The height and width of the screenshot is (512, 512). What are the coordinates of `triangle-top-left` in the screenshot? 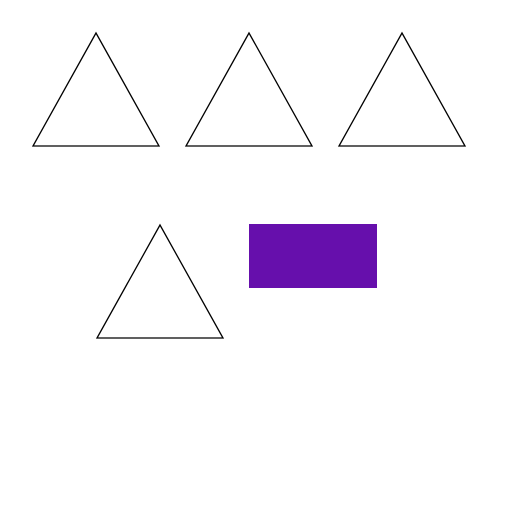 It's located at (96, 89).